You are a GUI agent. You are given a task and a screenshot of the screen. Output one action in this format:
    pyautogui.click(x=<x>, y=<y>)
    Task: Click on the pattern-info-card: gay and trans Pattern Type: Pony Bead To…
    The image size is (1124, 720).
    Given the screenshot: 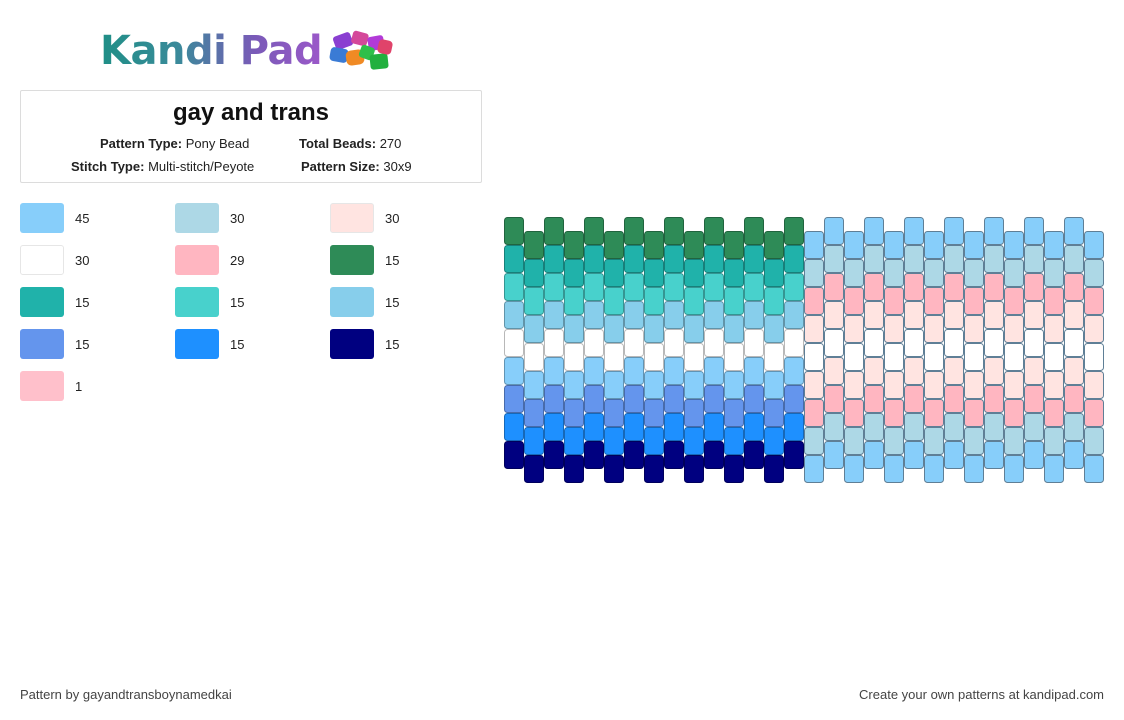 What is the action you would take?
    pyautogui.click(x=251, y=136)
    